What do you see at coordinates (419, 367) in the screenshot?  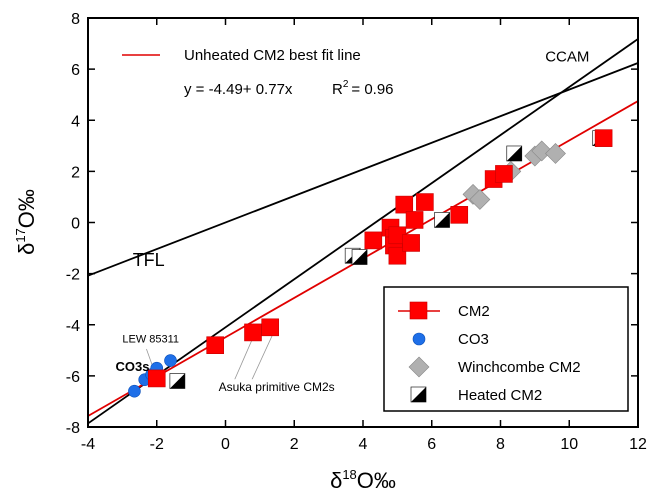 I see `legend-winchcombe-marker` at bounding box center [419, 367].